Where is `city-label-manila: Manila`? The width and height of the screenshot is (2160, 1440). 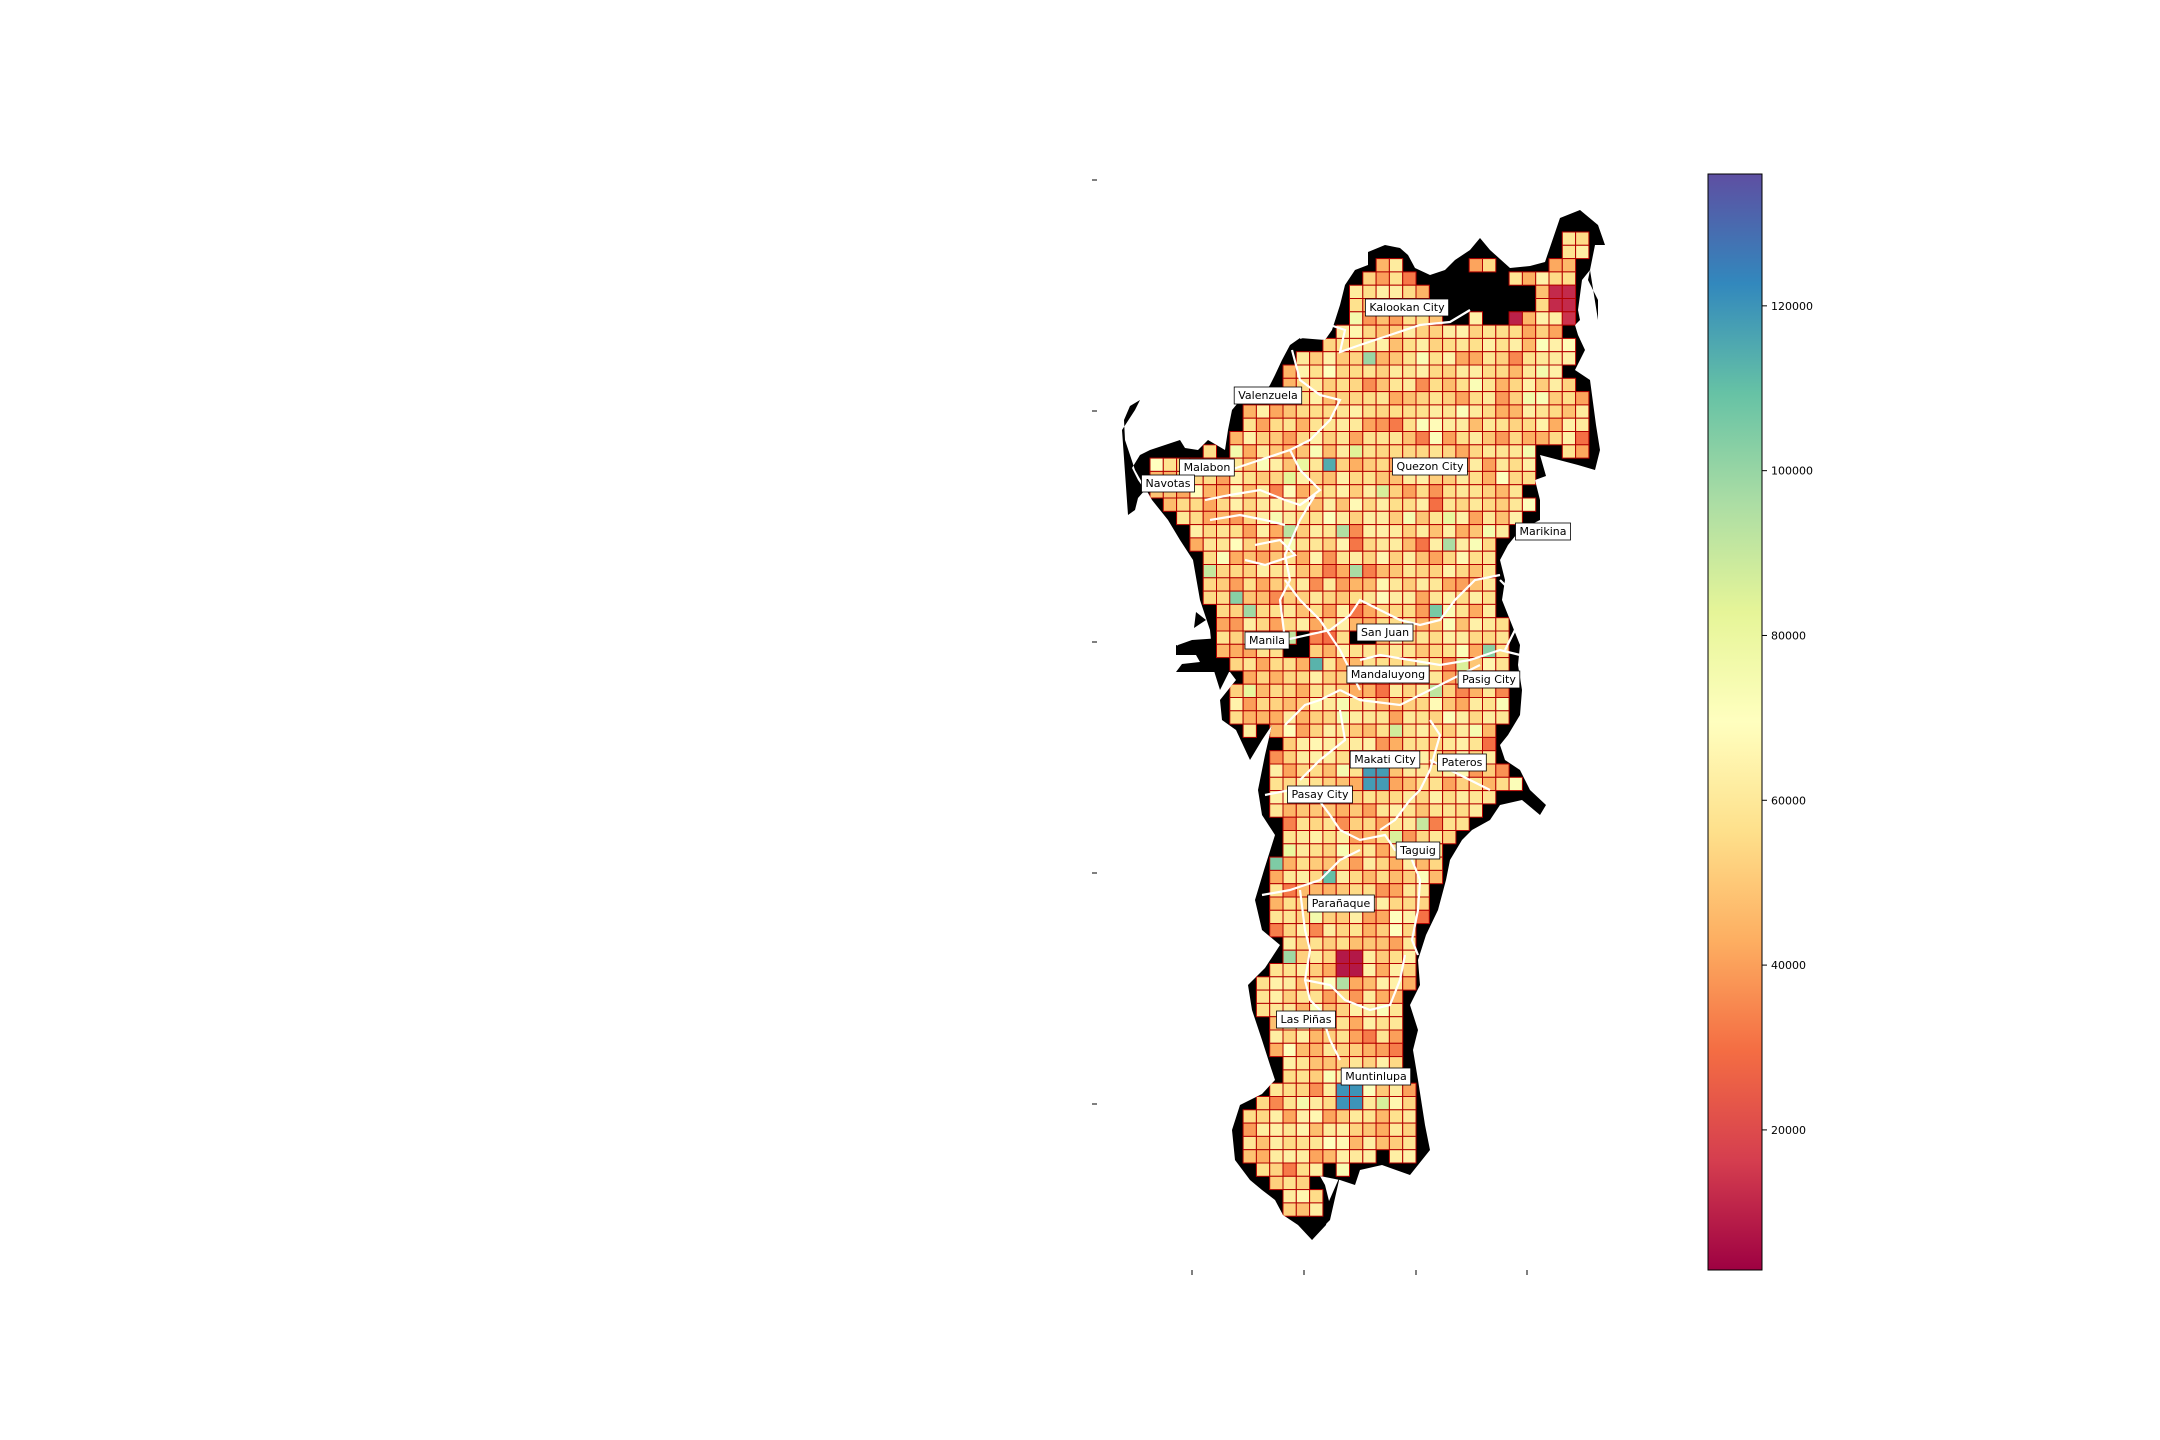 city-label-manila: Manila is located at coordinates (1267, 640).